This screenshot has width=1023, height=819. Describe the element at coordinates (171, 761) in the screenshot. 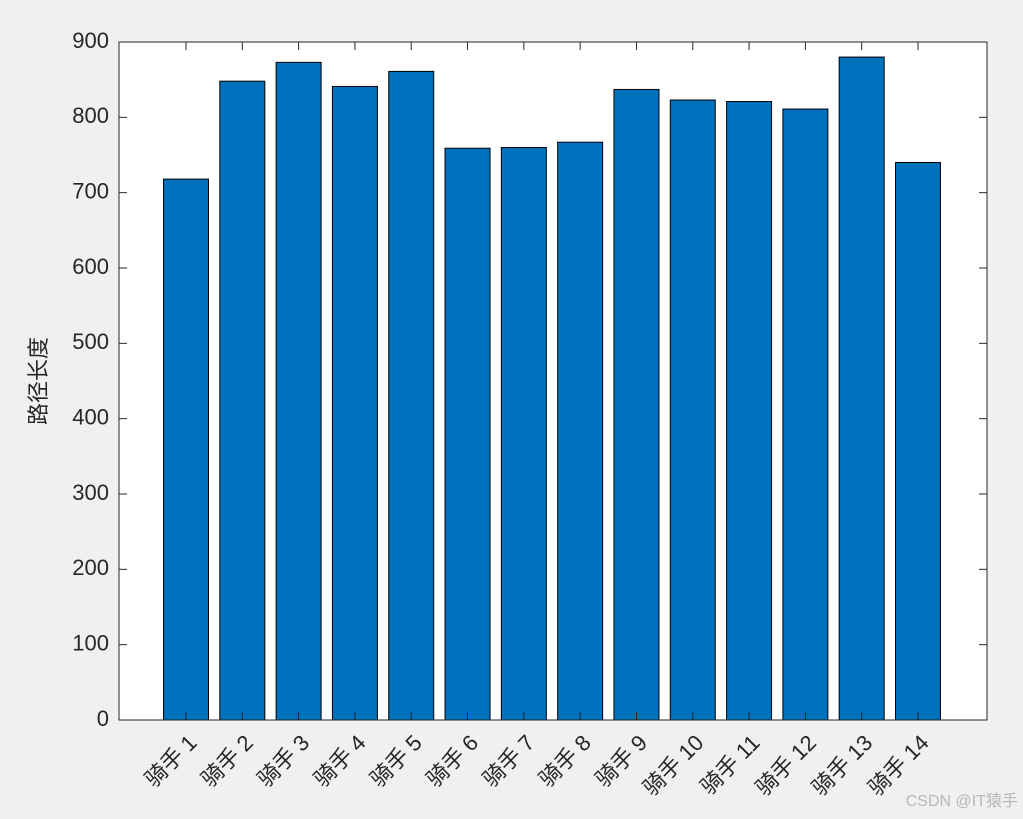

I see `x-tick-label: 骑手 1` at that location.